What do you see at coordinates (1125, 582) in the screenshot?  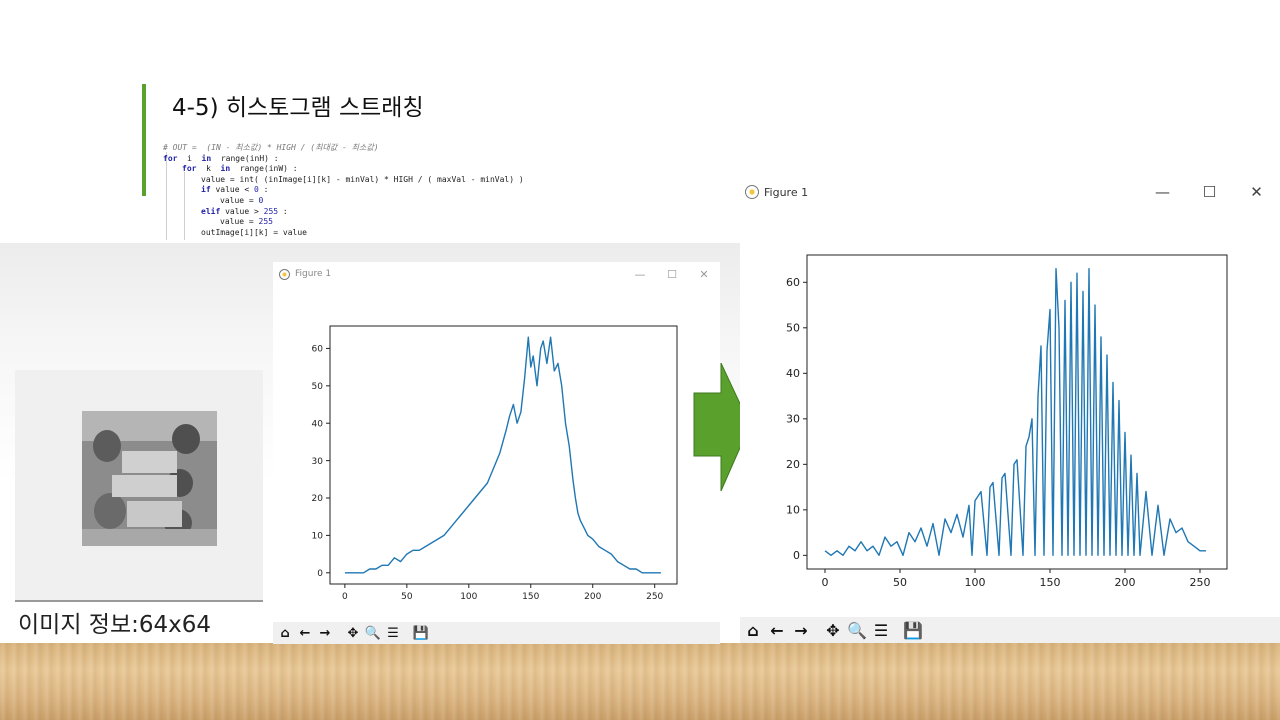 I see `x-tick-label: 200` at bounding box center [1125, 582].